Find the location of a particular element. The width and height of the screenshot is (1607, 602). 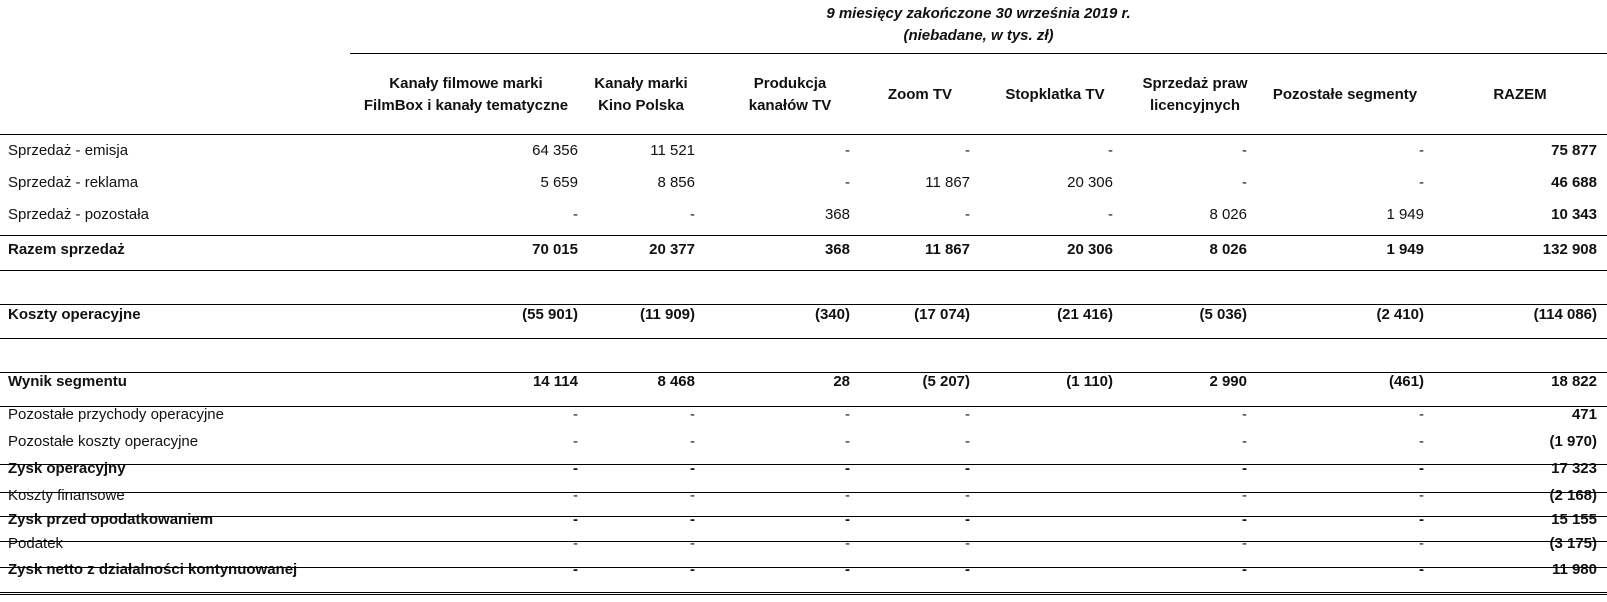

row-value-cell: 8 856 is located at coordinates (676, 182).